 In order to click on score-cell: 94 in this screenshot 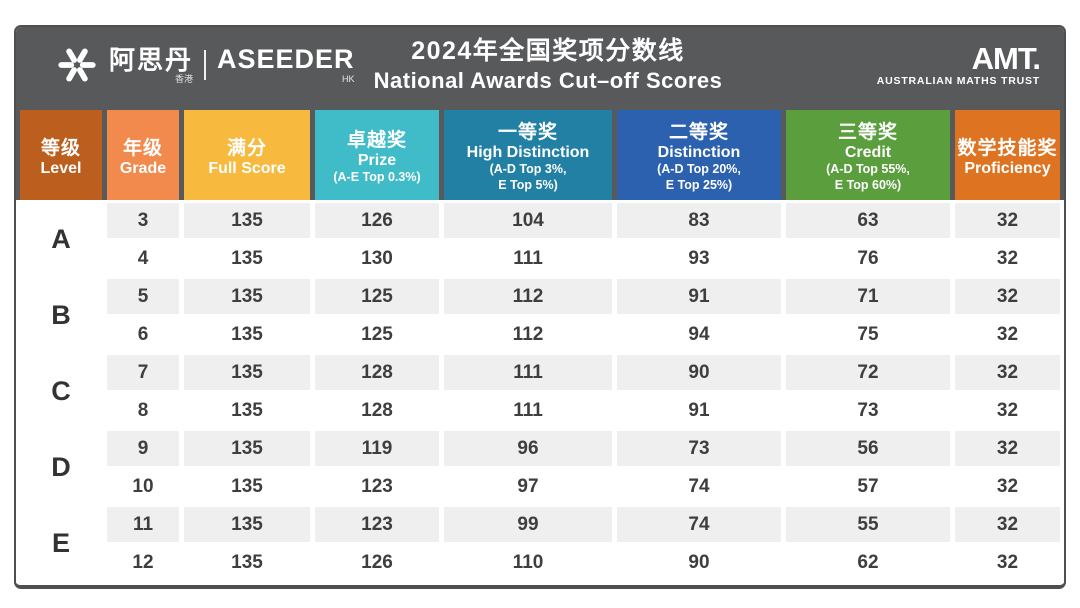, I will do `click(699, 334)`.